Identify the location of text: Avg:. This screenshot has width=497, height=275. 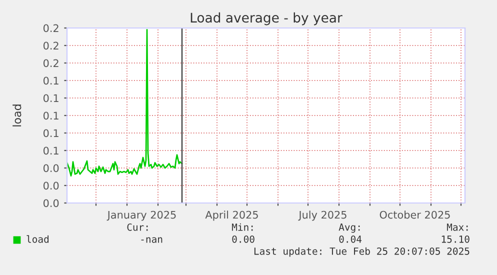
(349, 228).